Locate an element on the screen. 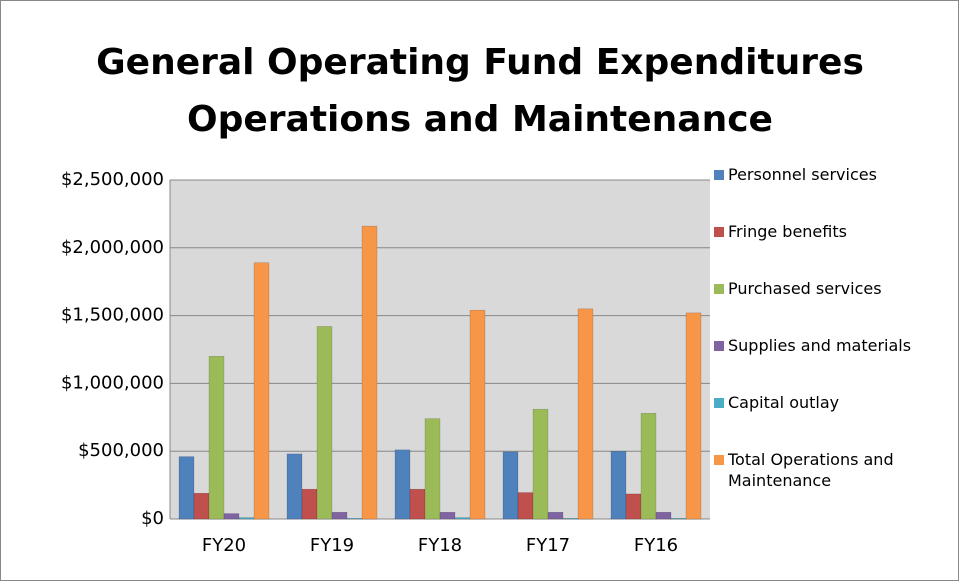  legend-label: Purchased services is located at coordinates (805, 288).